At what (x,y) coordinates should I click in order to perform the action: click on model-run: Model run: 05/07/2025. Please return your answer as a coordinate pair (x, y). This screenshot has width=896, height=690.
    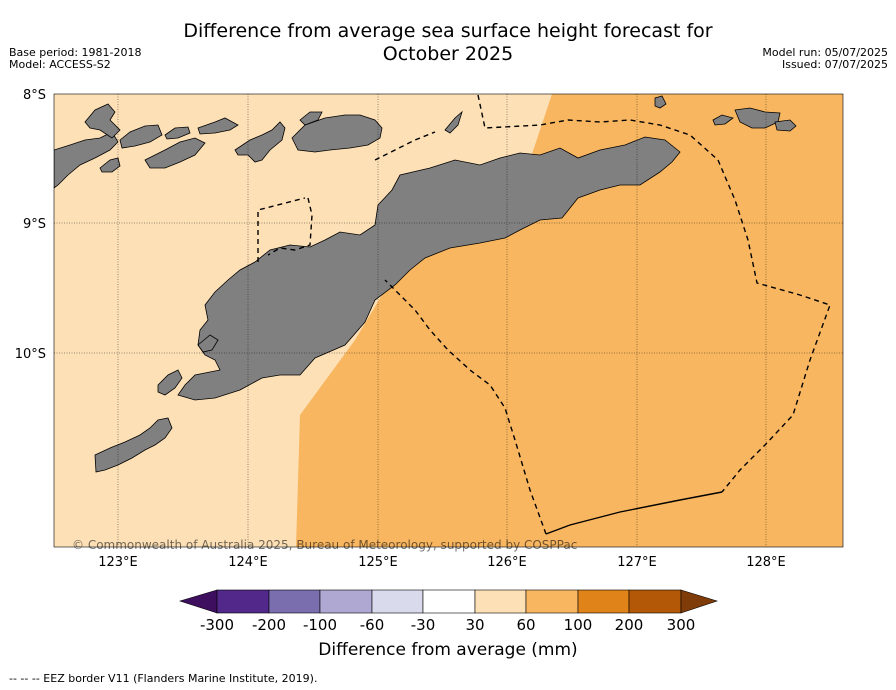
    Looking at the image, I should click on (825, 52).